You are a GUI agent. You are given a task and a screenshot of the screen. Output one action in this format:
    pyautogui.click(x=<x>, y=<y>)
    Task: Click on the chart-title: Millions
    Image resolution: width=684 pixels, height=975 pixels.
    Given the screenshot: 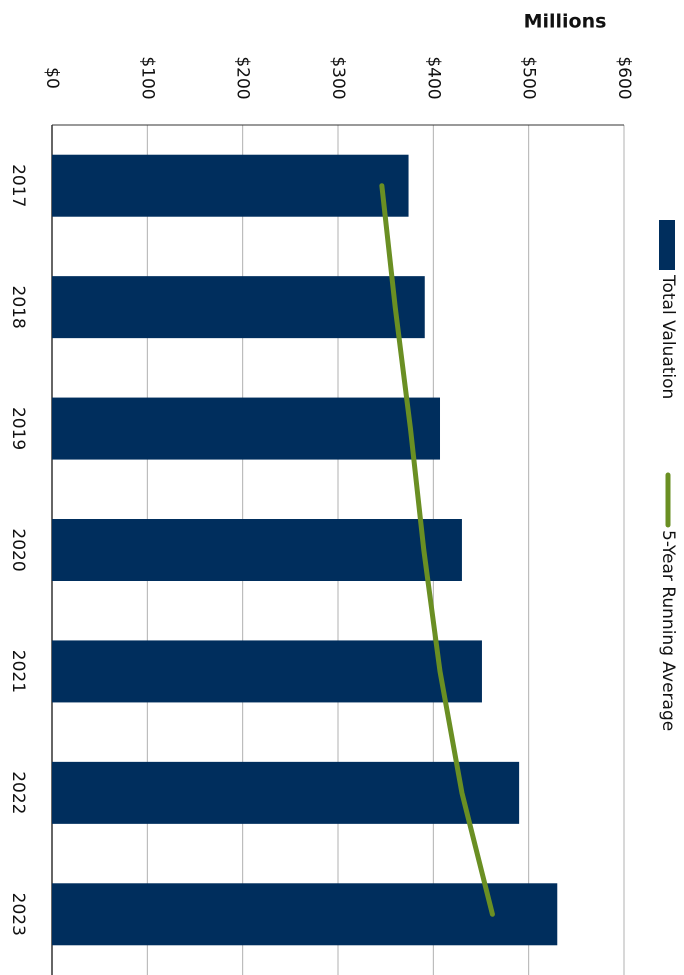 What is the action you would take?
    pyautogui.click(x=565, y=22)
    